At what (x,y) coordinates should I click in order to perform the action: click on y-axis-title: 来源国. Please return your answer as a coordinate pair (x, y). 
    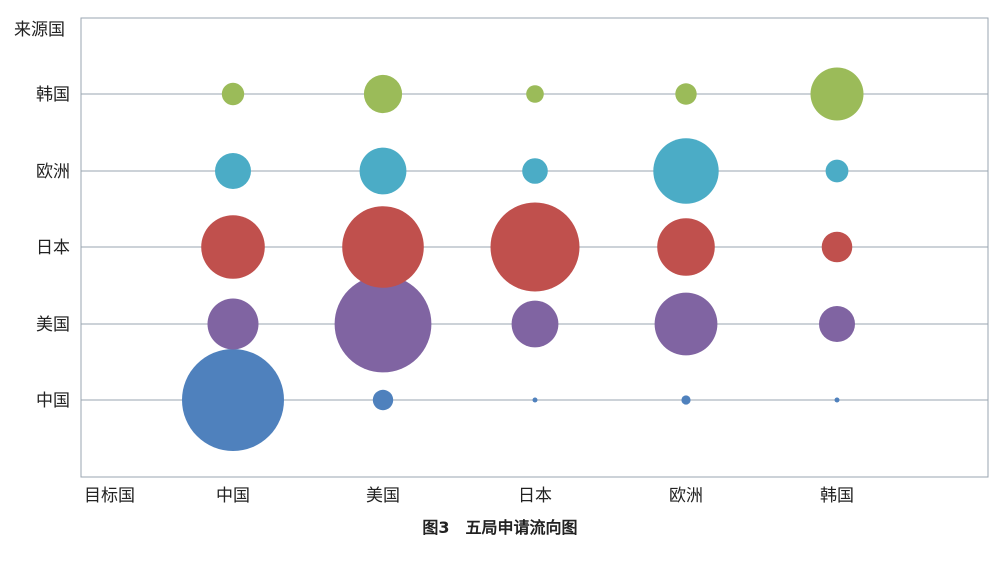
    Looking at the image, I should click on (39, 30).